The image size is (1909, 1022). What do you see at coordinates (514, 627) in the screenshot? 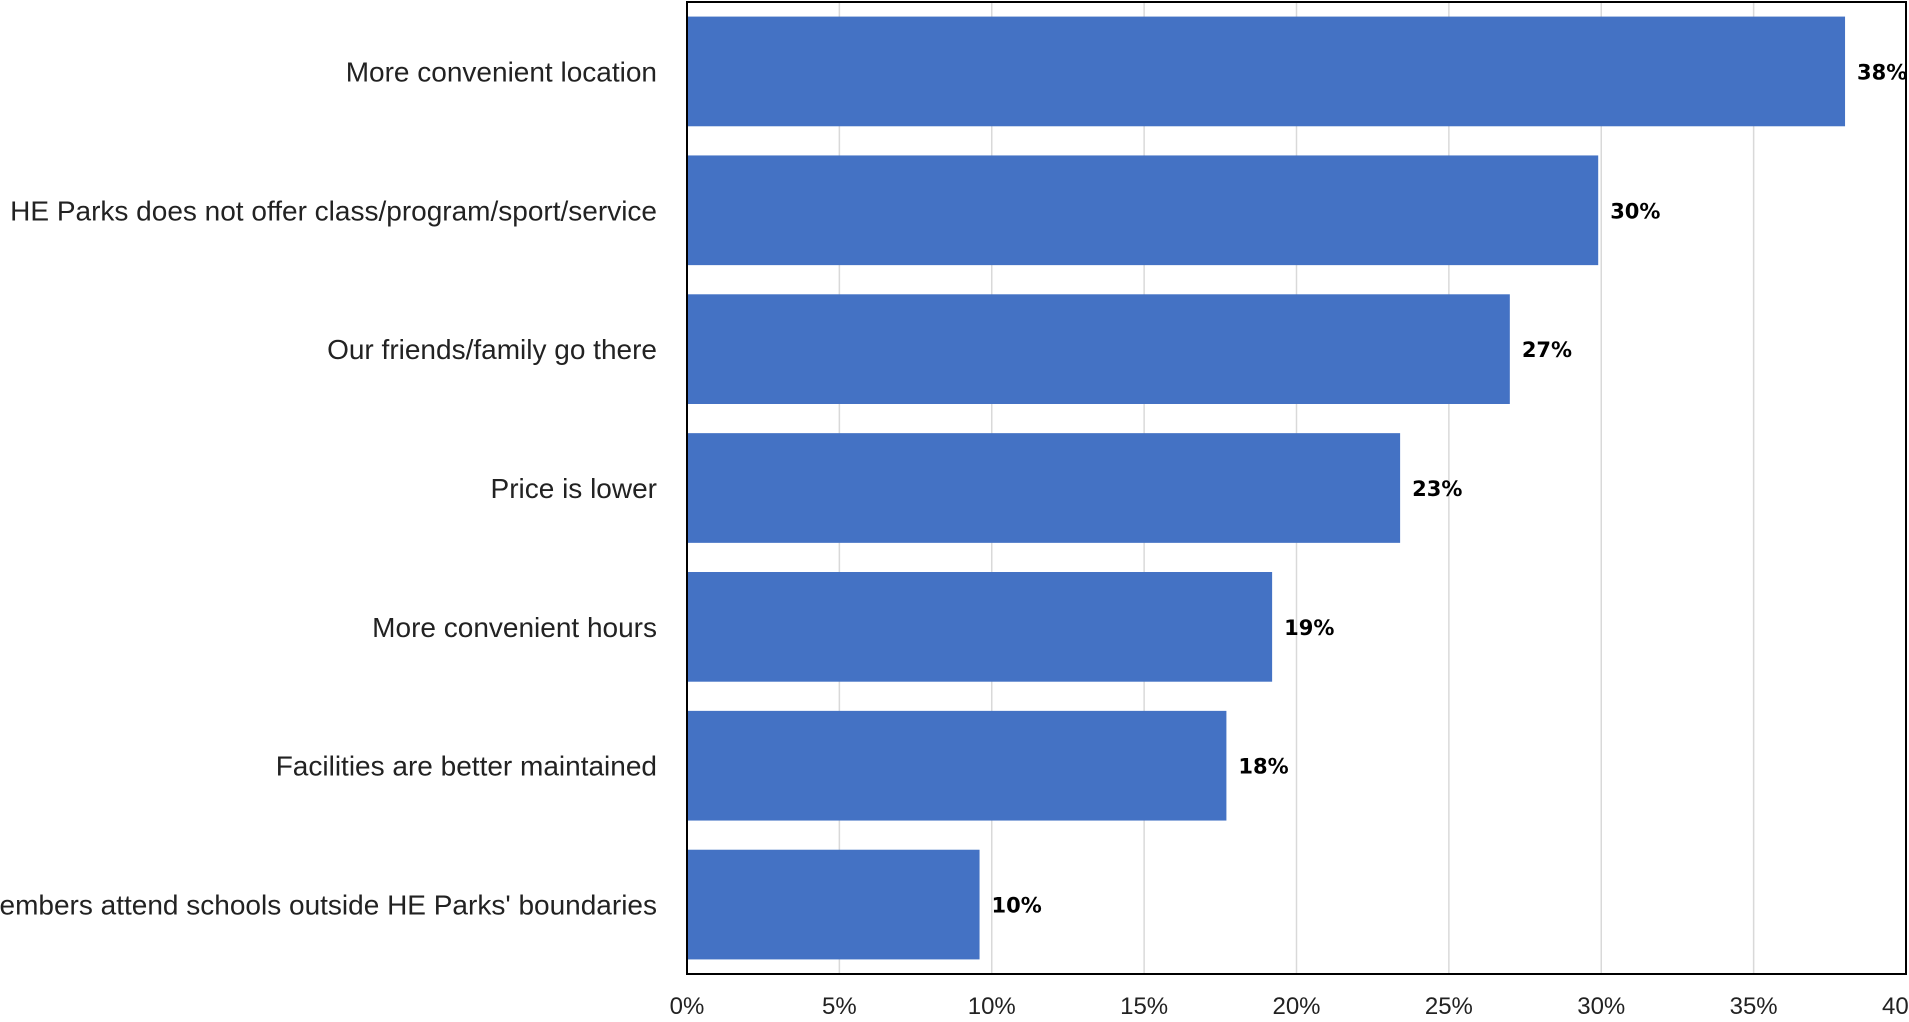
I see `category-label: More convenient hours` at bounding box center [514, 627].